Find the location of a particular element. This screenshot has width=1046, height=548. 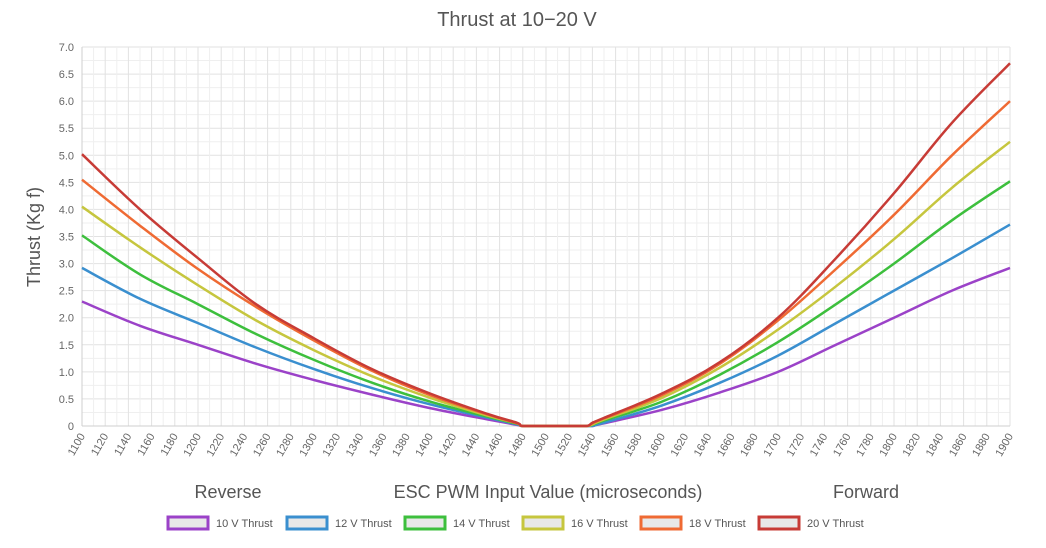

x-tick-label: 1100 is located at coordinates (77, 445).